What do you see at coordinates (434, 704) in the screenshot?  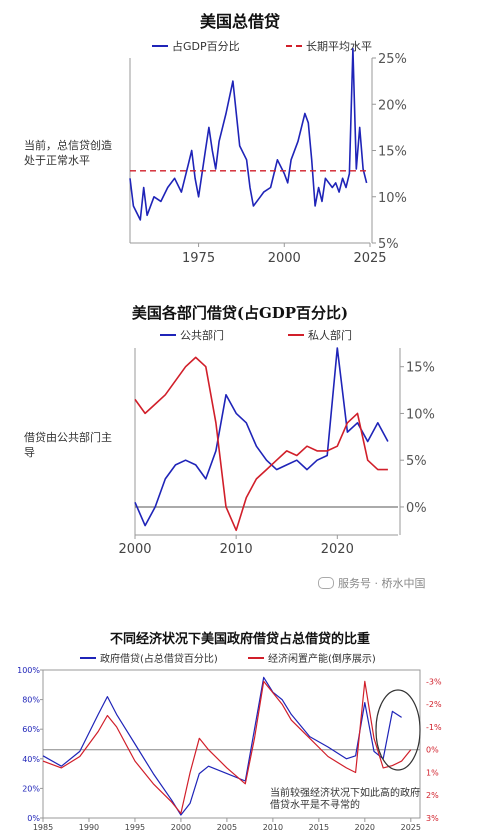 I see `y2-tick-label: -2%` at bounding box center [434, 704].